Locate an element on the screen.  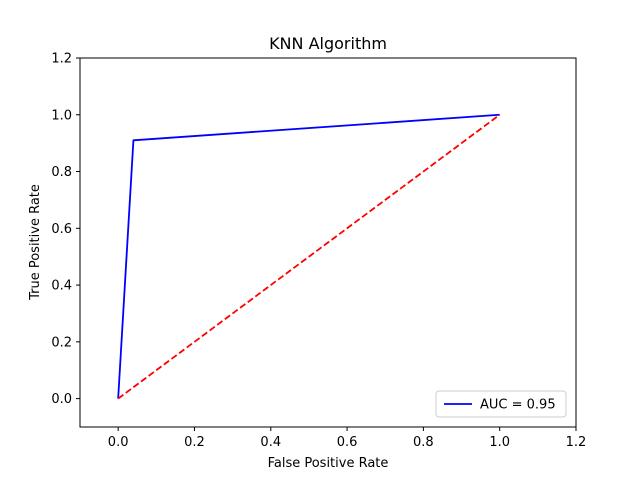
legend: AUC = 0.95 is located at coordinates (501, 404).